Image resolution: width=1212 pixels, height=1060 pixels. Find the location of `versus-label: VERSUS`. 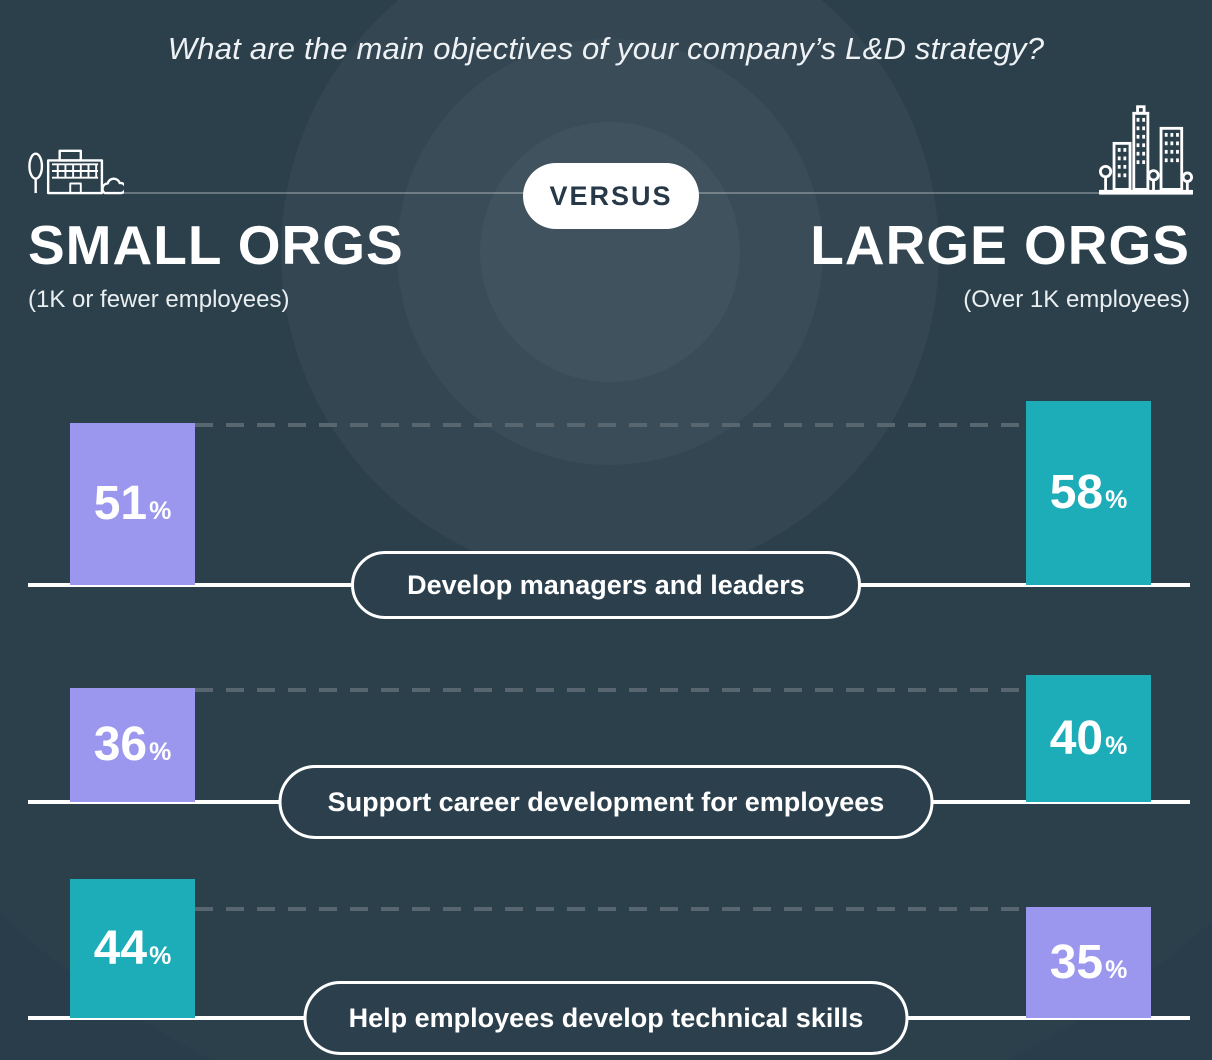

versus-label: VERSUS is located at coordinates (611, 195).